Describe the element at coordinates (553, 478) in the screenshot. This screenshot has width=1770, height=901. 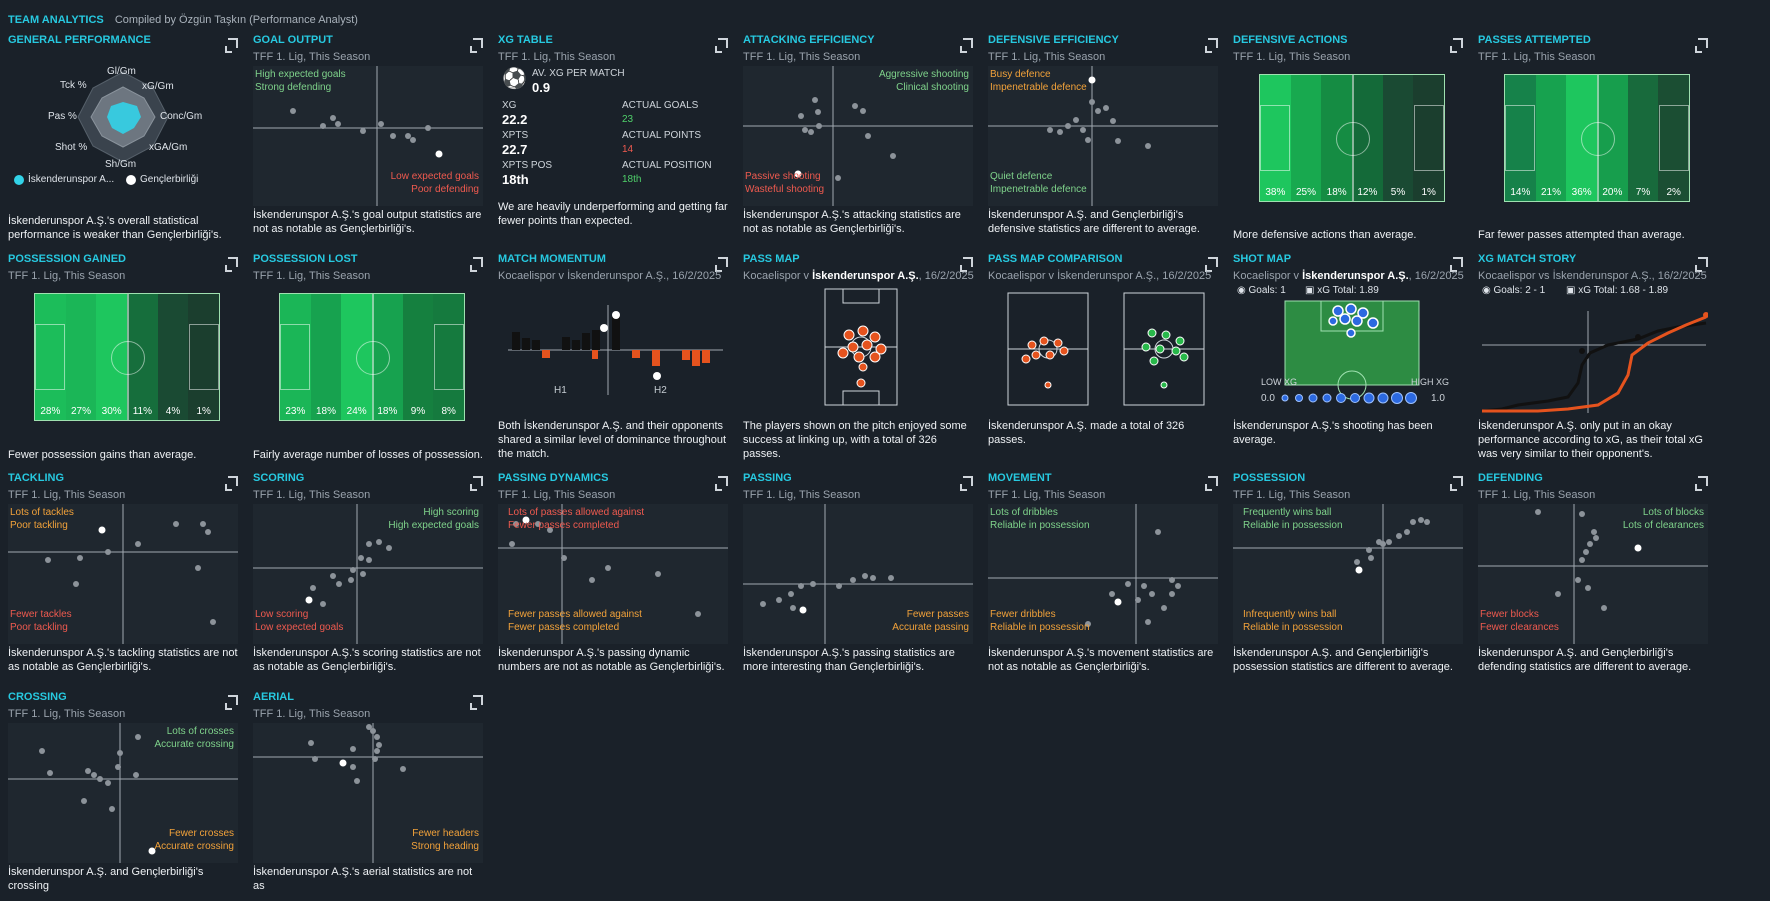
I see `panel-title: PASSING DYNAMICS` at that location.